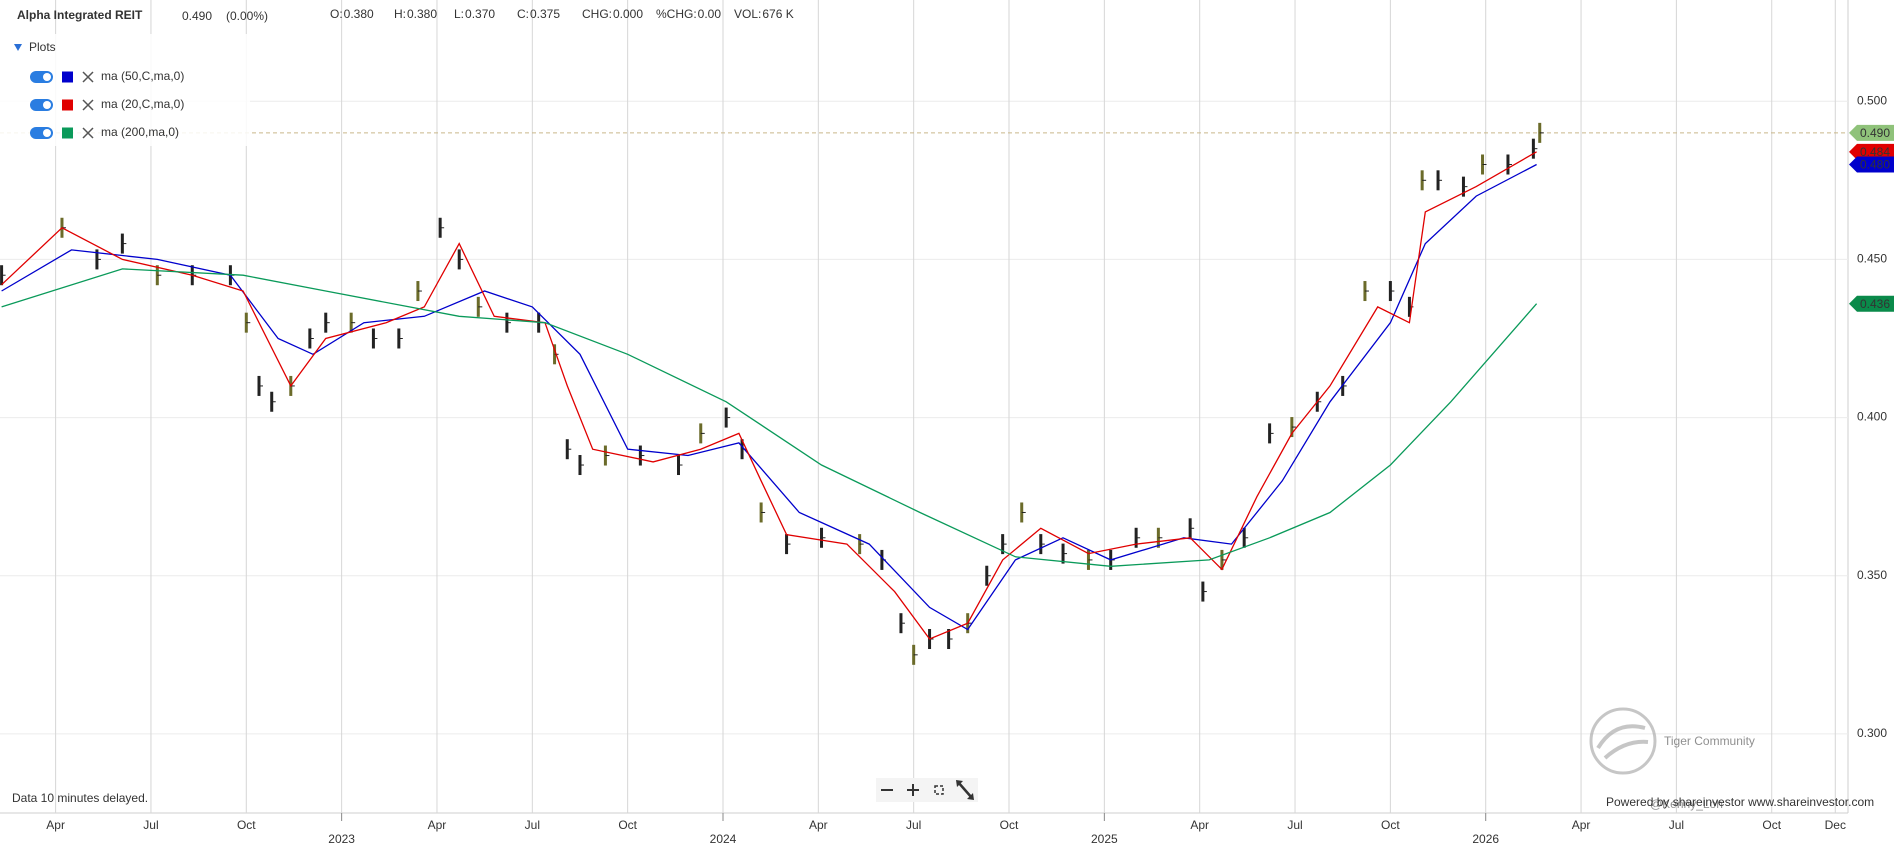  I want to click on legend-label: ma (20,C,ma,0), so click(142, 104).